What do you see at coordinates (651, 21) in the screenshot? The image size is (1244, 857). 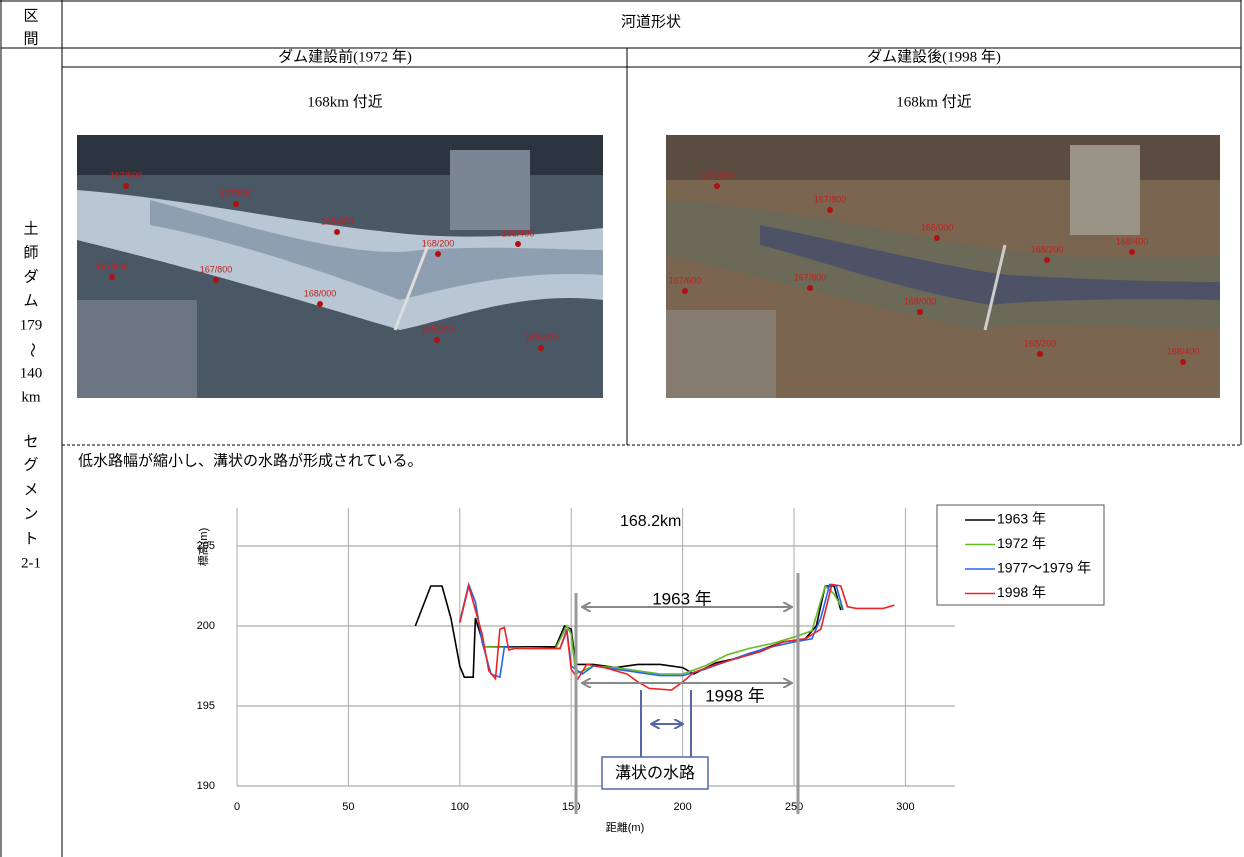 I see `header-title: 河道形状` at bounding box center [651, 21].